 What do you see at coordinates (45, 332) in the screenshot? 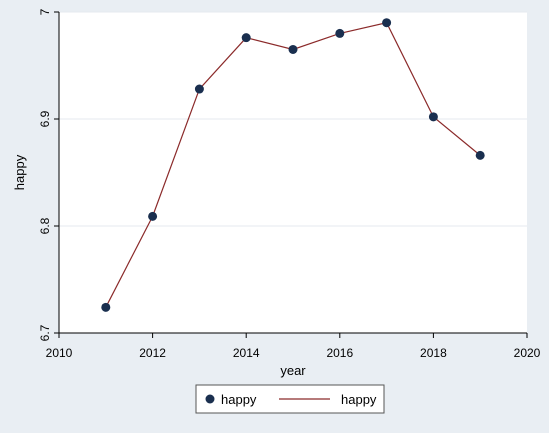
I see `y-tick-label: 6.7` at bounding box center [45, 332].